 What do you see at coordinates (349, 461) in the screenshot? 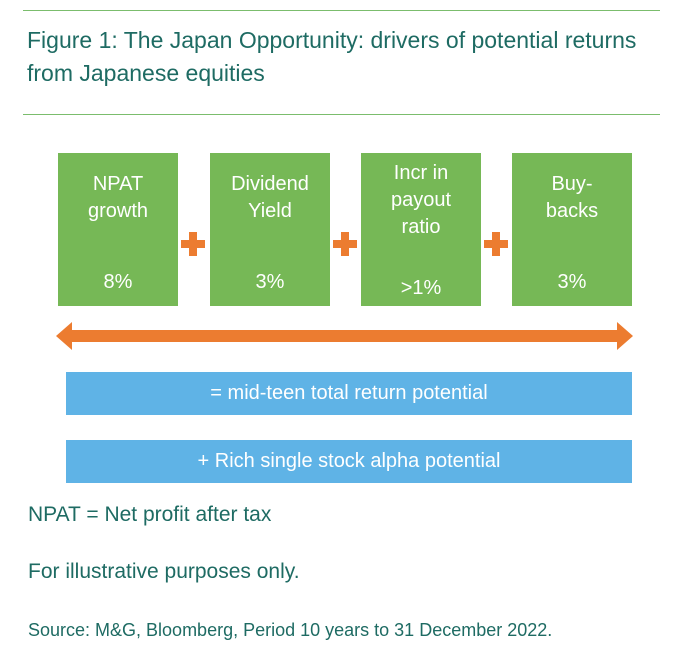
I see `alpha-potential-bar: + Rich single stock alpha potential` at bounding box center [349, 461].